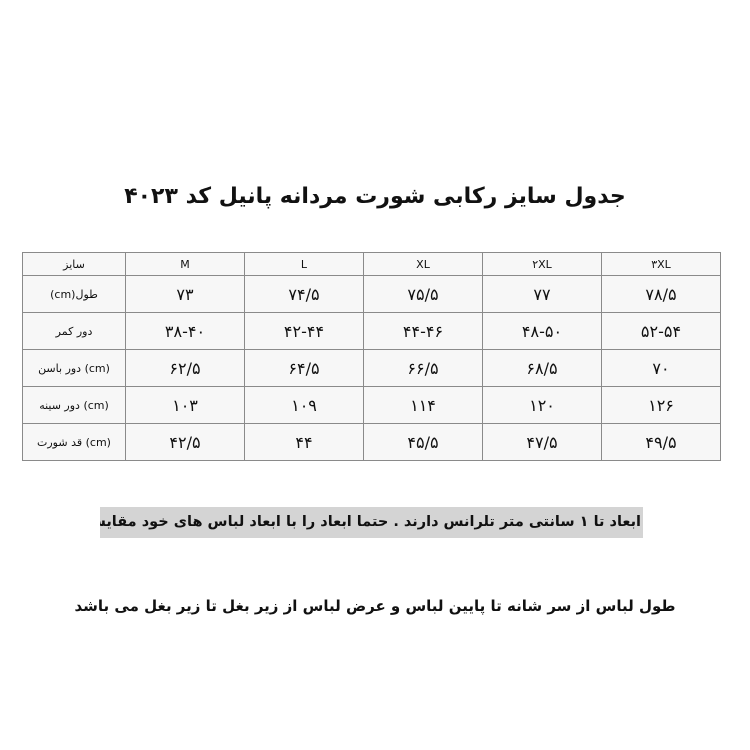 The width and height of the screenshot is (750, 750). Describe the element at coordinates (304, 331) in the screenshot. I see `table-cell: ۴۲-۴۴` at that location.